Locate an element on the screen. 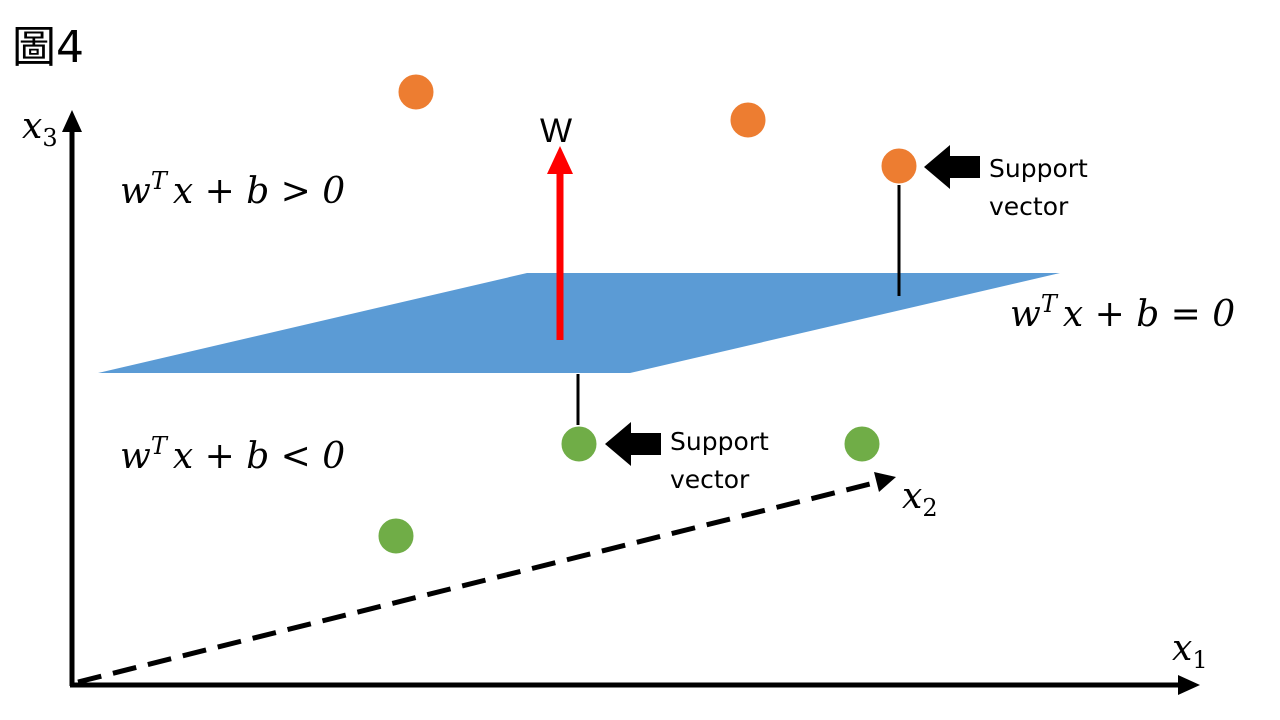  equation-negative-region: wT x + b < 0 is located at coordinates (232, 454).